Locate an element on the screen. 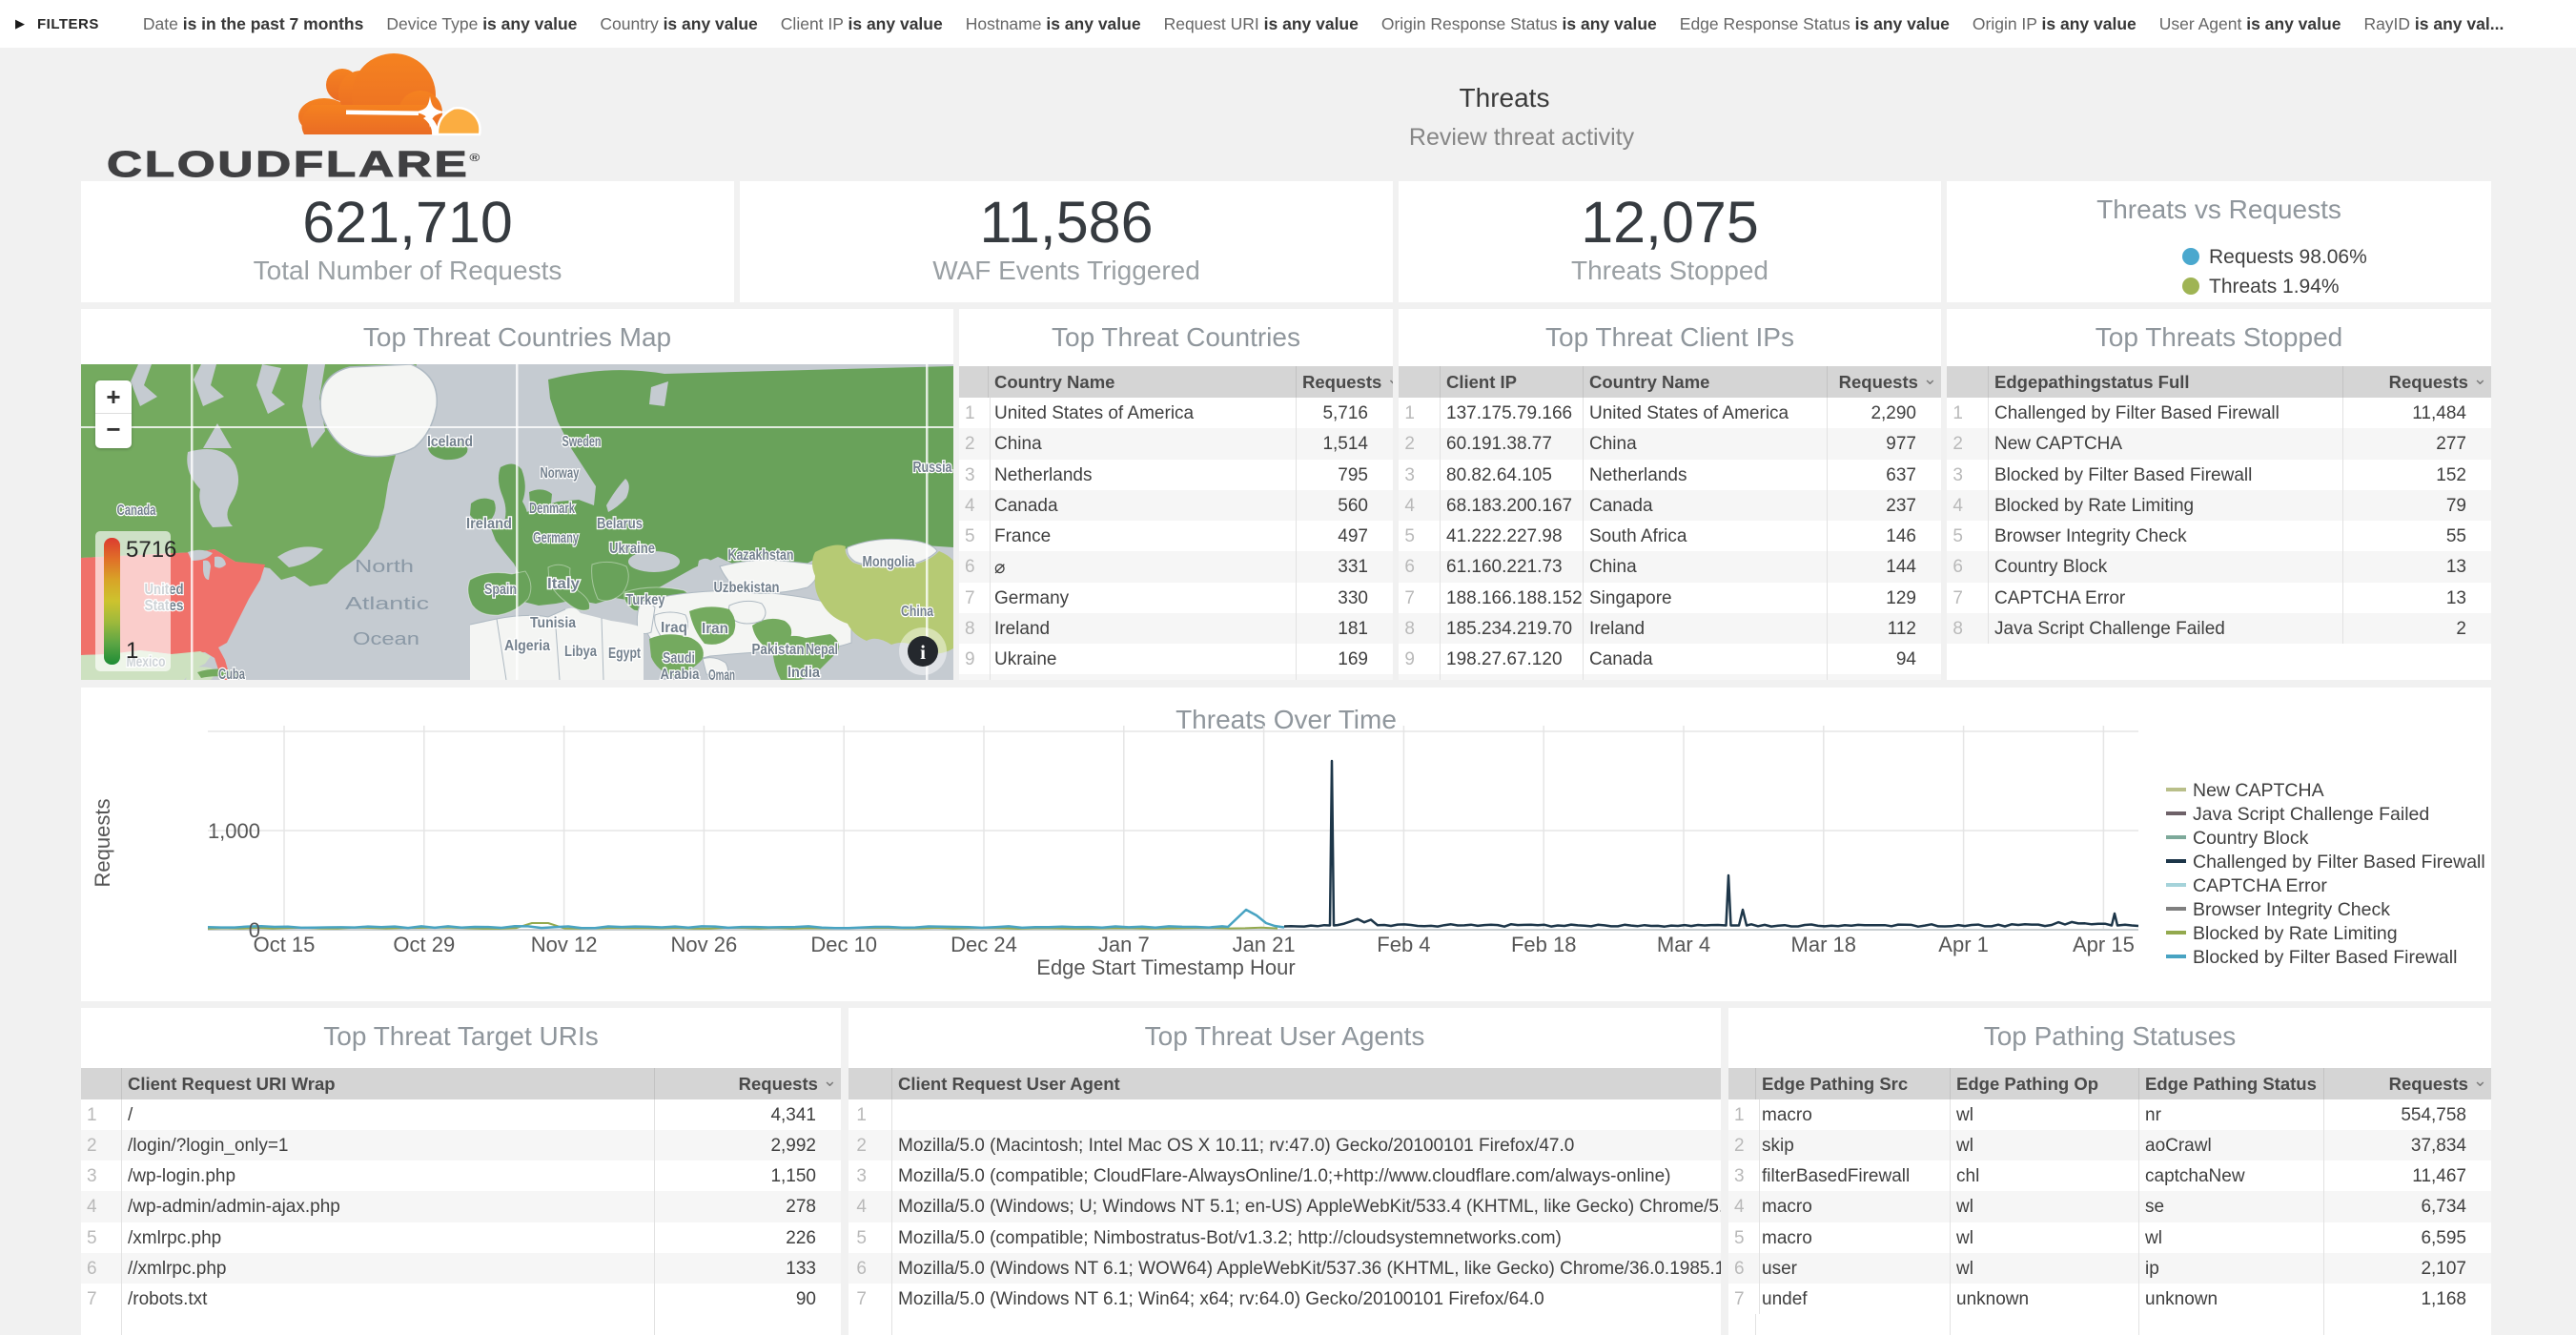  svg-text: Oct 15 is located at coordinates (285, 944).